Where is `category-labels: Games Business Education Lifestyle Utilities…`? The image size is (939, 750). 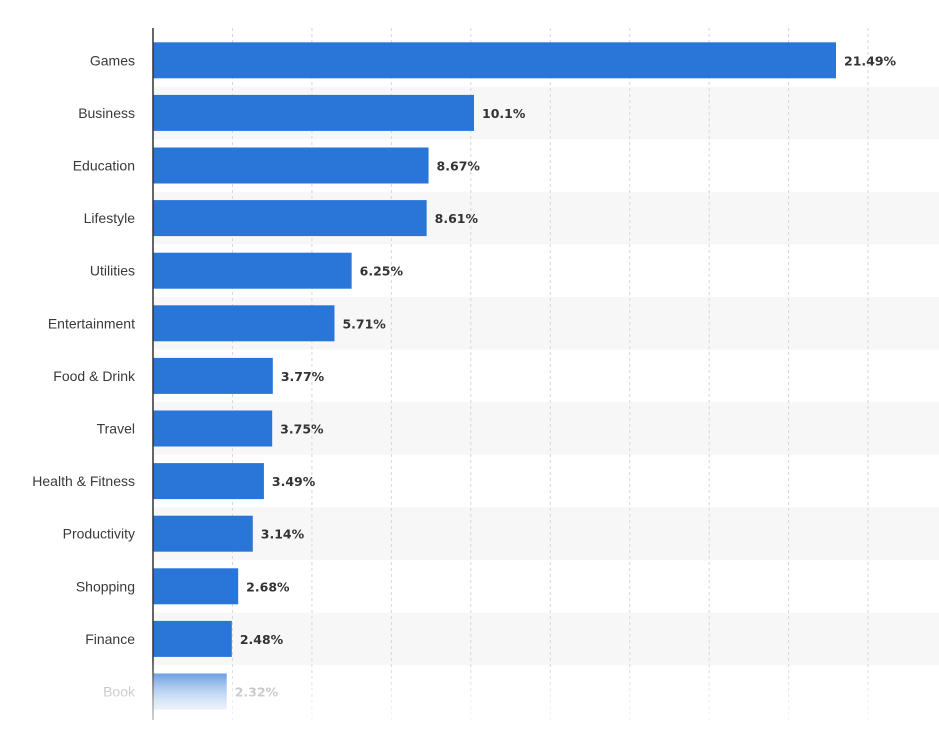
category-labels: Games Business Education Lifestyle Utilities… is located at coordinates (84, 375).